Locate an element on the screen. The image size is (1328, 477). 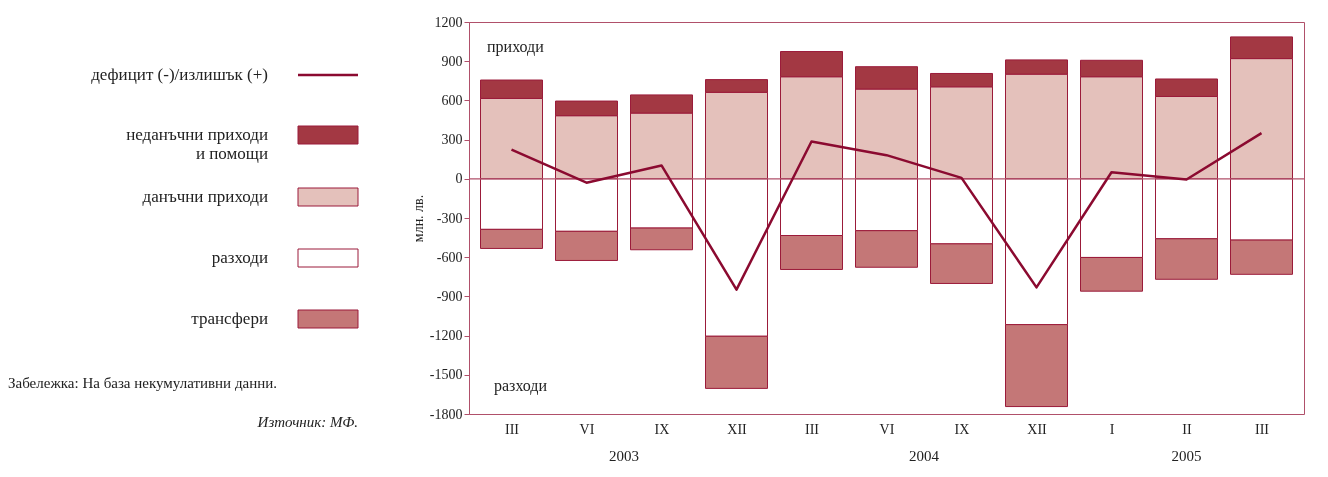
text: 2004 is located at coordinates (924, 456).